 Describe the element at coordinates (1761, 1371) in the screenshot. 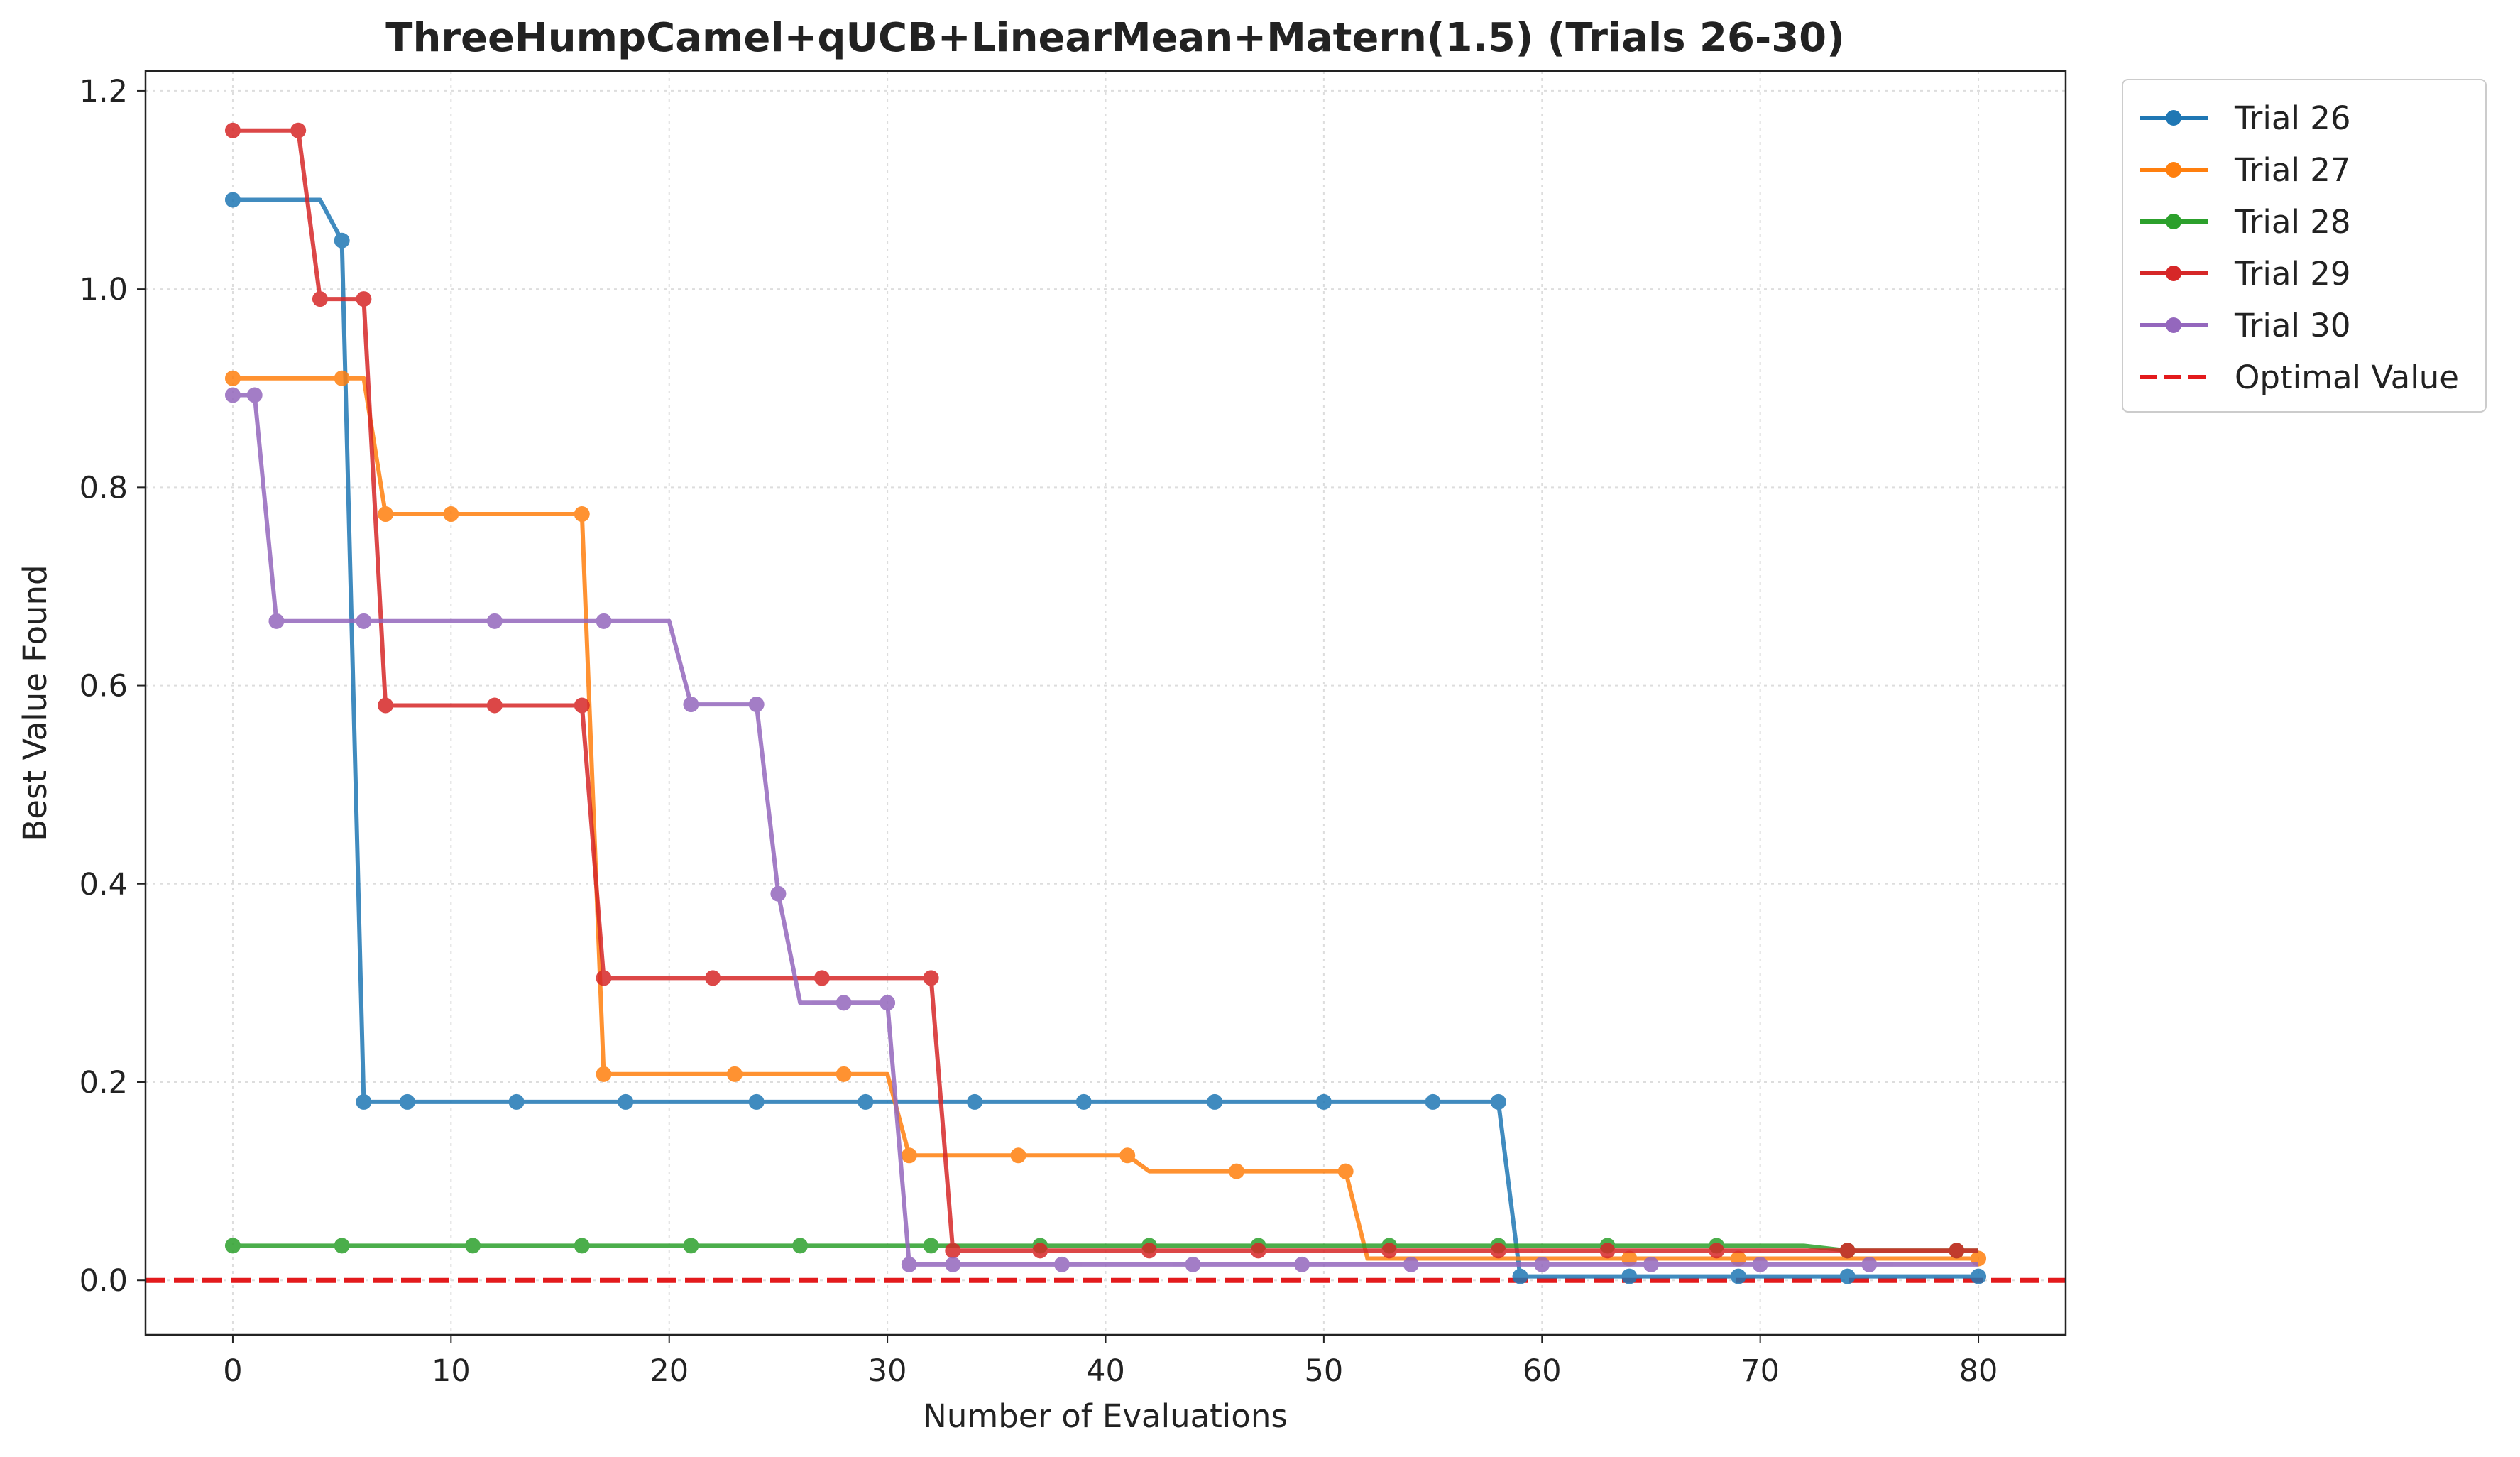

I see `x-tick-label: 70` at that location.